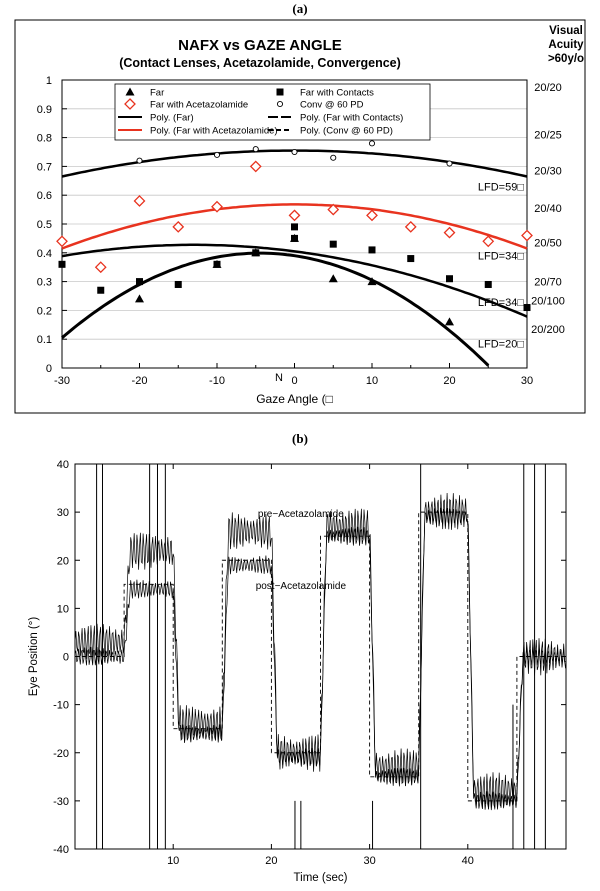 The image size is (600, 891). Describe the element at coordinates (199, 105) in the screenshot. I see `legend-label: Far with Acetazolamide` at that location.